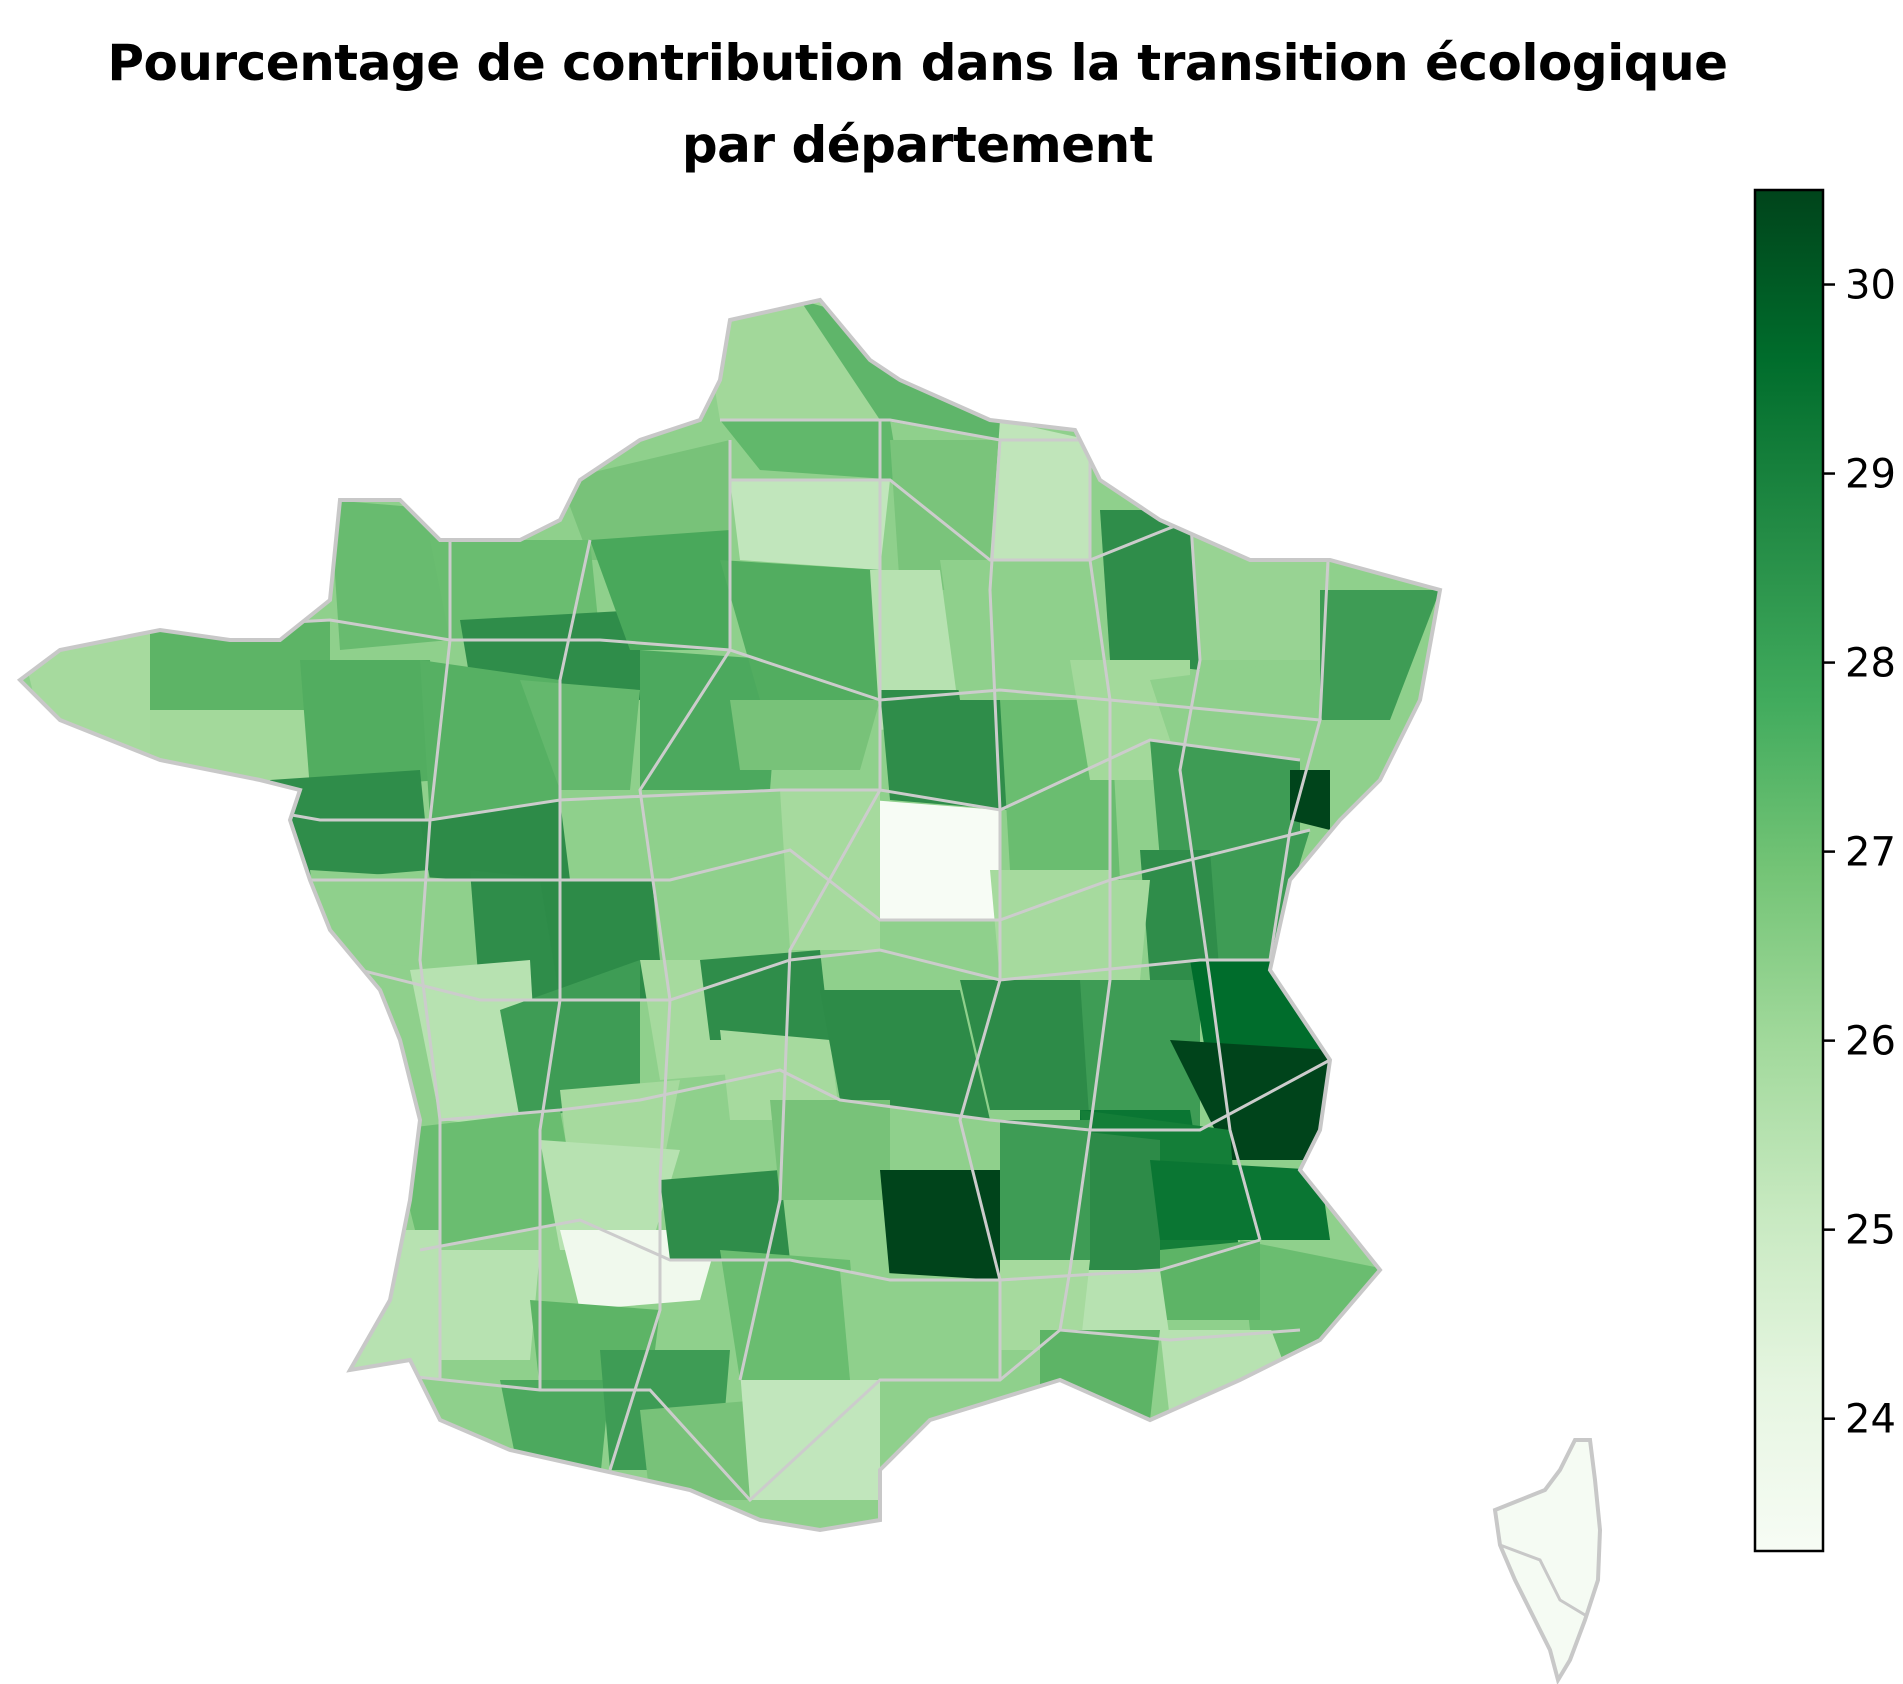  Describe the element at coordinates (1870, 475) in the screenshot. I see `colorbar-tick-label: 29` at that location.